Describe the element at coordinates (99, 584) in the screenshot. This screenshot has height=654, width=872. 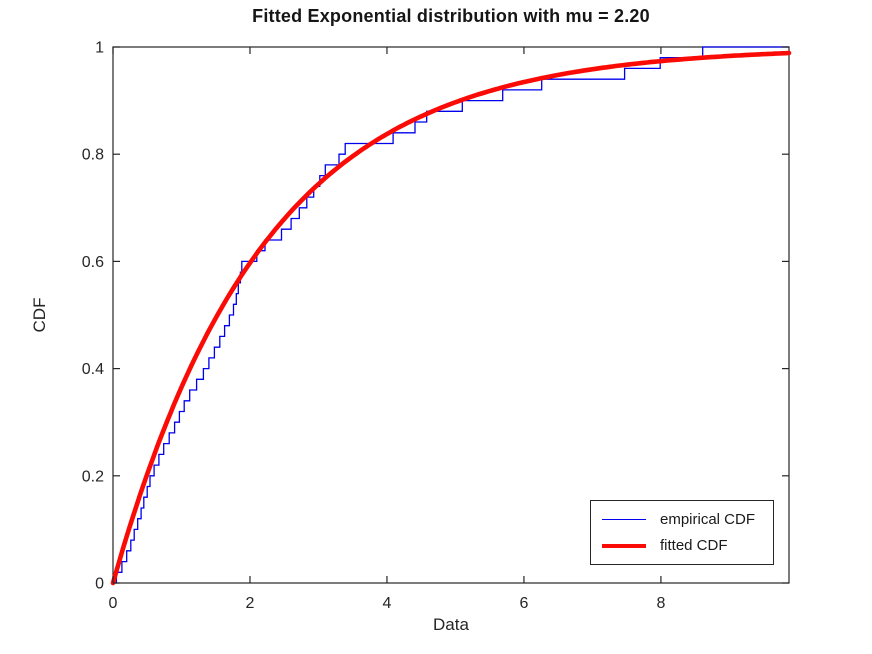
I see `y-tick-label: 0` at that location.